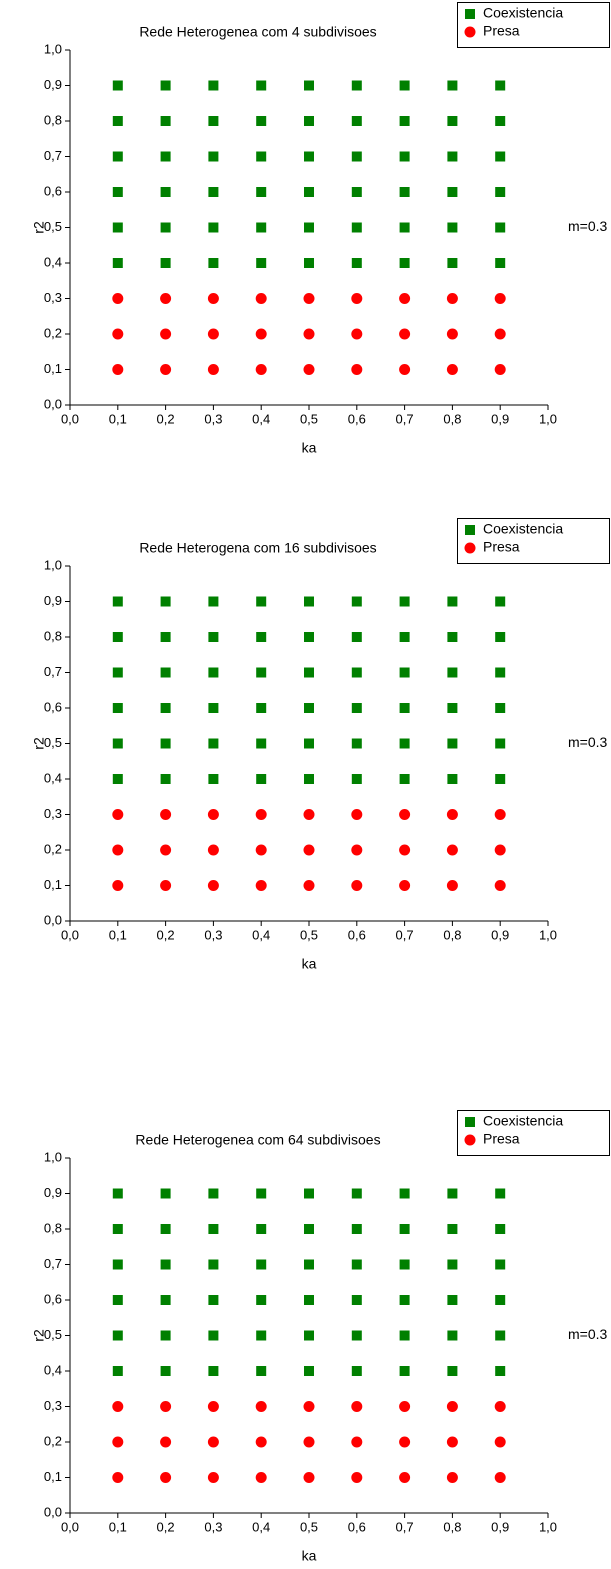 The height and width of the screenshot is (1569, 611). Describe the element at coordinates (53, 600) in the screenshot. I see `y-tick-label: 0,9` at that location.